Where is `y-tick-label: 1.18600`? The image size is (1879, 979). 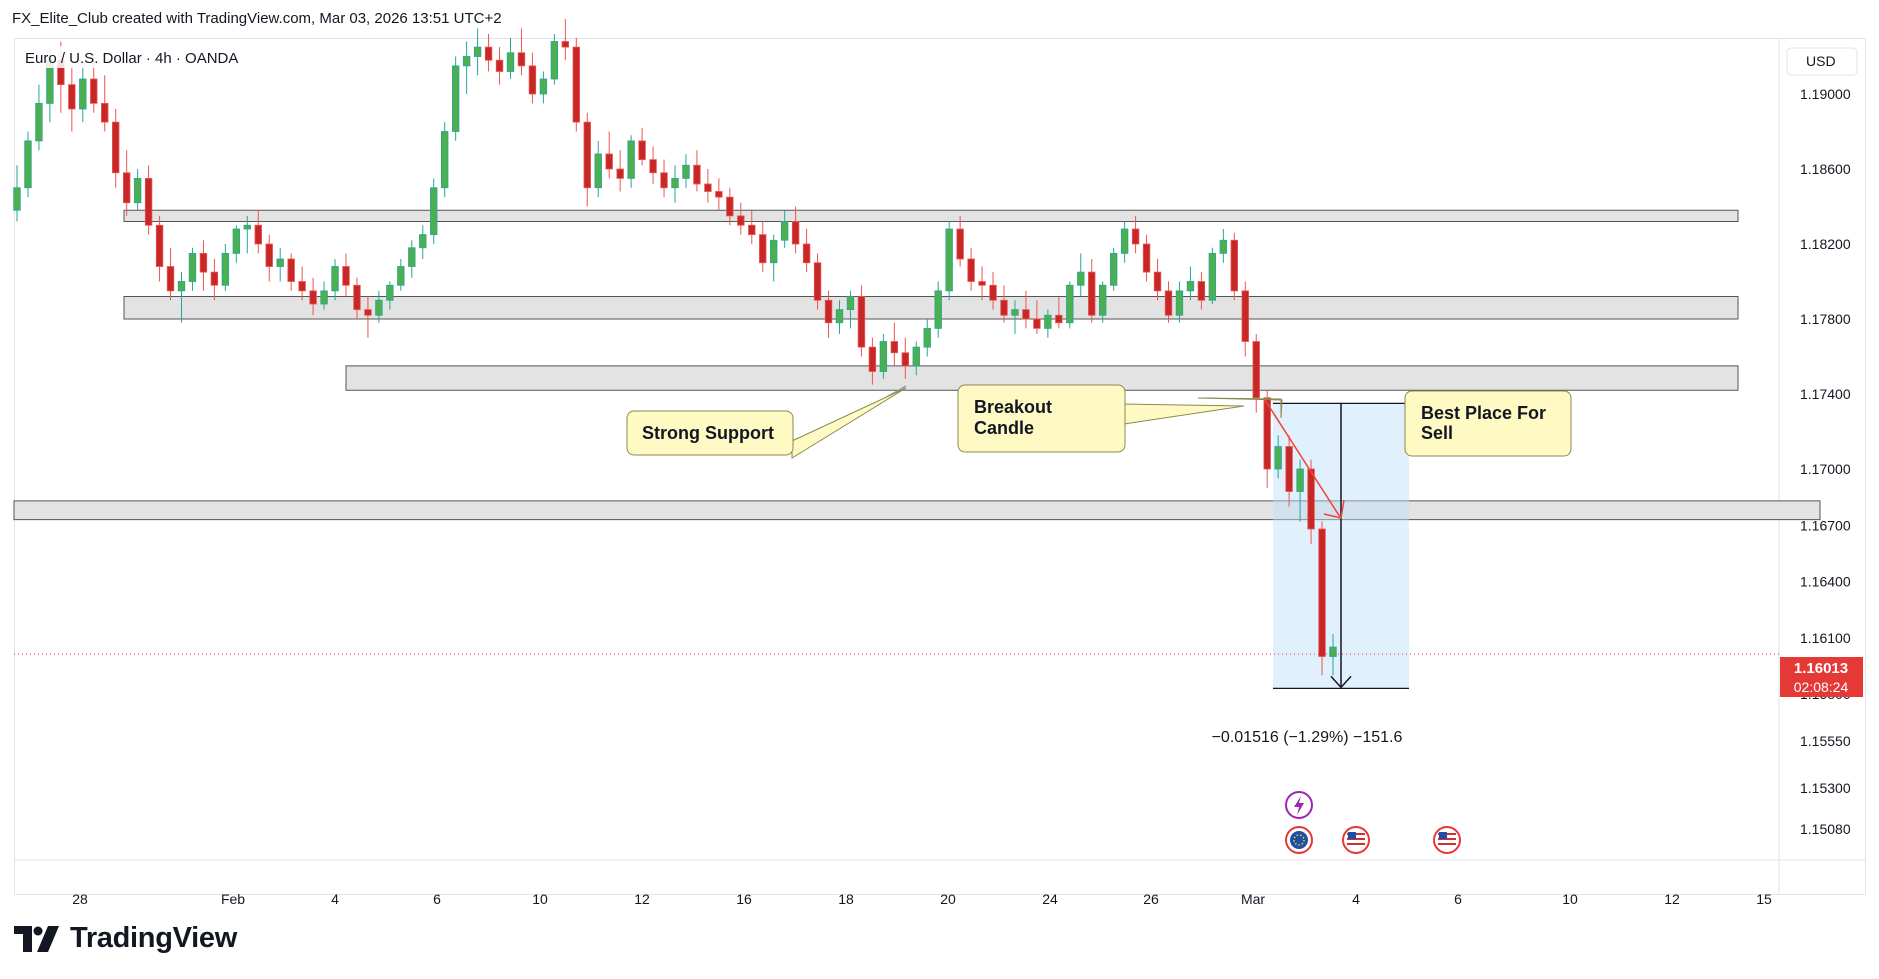
y-tick-label: 1.18600 is located at coordinates (1825, 169).